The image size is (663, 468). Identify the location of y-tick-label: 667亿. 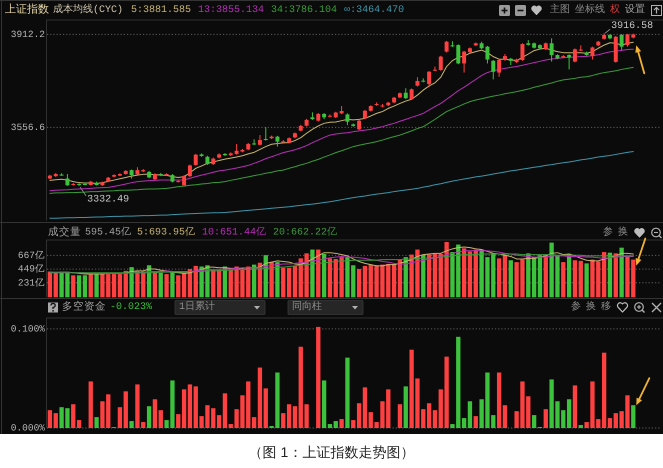
(31, 255).